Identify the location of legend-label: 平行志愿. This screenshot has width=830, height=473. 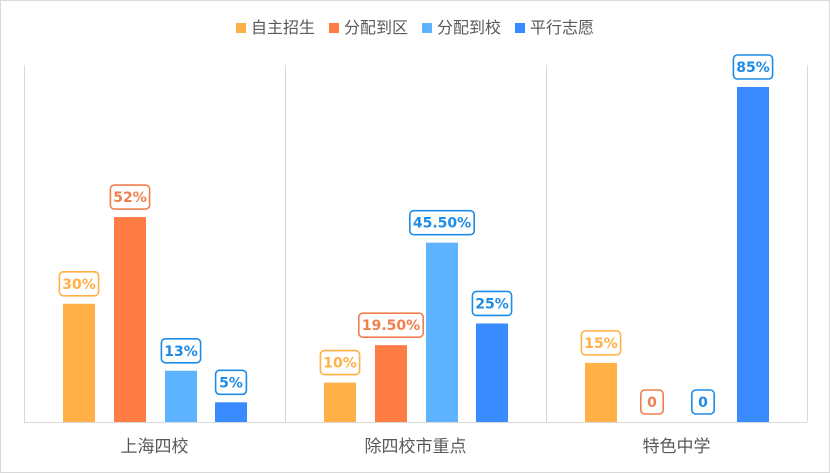
(562, 27).